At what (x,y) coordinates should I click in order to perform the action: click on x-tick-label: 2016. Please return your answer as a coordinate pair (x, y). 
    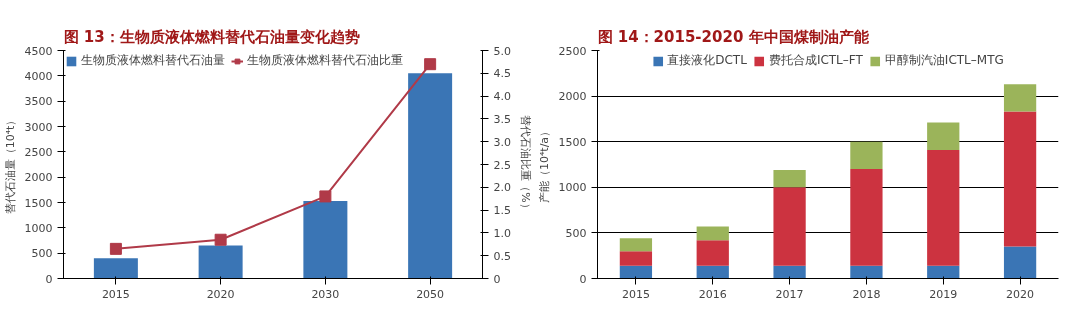
    Looking at the image, I should click on (712, 294).